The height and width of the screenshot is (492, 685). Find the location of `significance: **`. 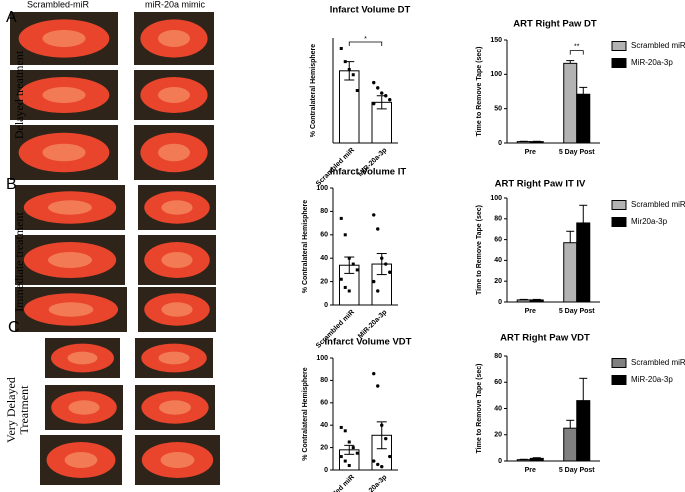

significance: ** is located at coordinates (577, 46).